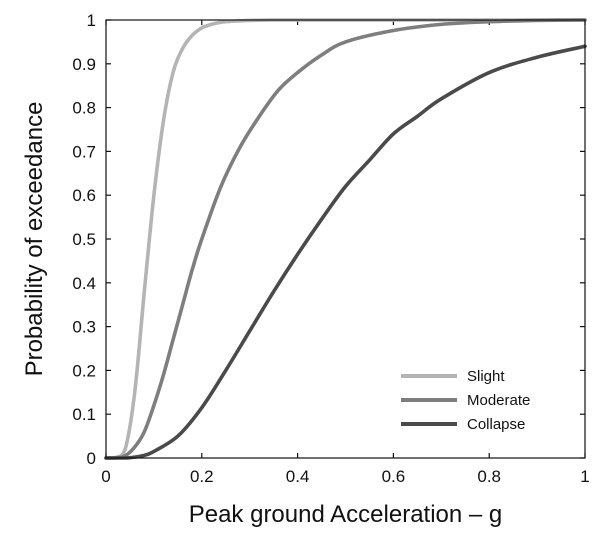 This screenshot has height=534, width=593. What do you see at coordinates (496, 424) in the screenshot?
I see `legend-label-collapse: Collapse` at bounding box center [496, 424].